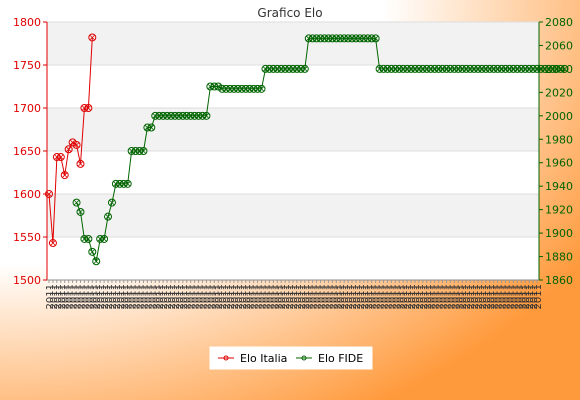 The height and width of the screenshot is (400, 580). Describe the element at coordinates (559, 22) in the screenshot. I see `right-tick-label: 2080` at that location.